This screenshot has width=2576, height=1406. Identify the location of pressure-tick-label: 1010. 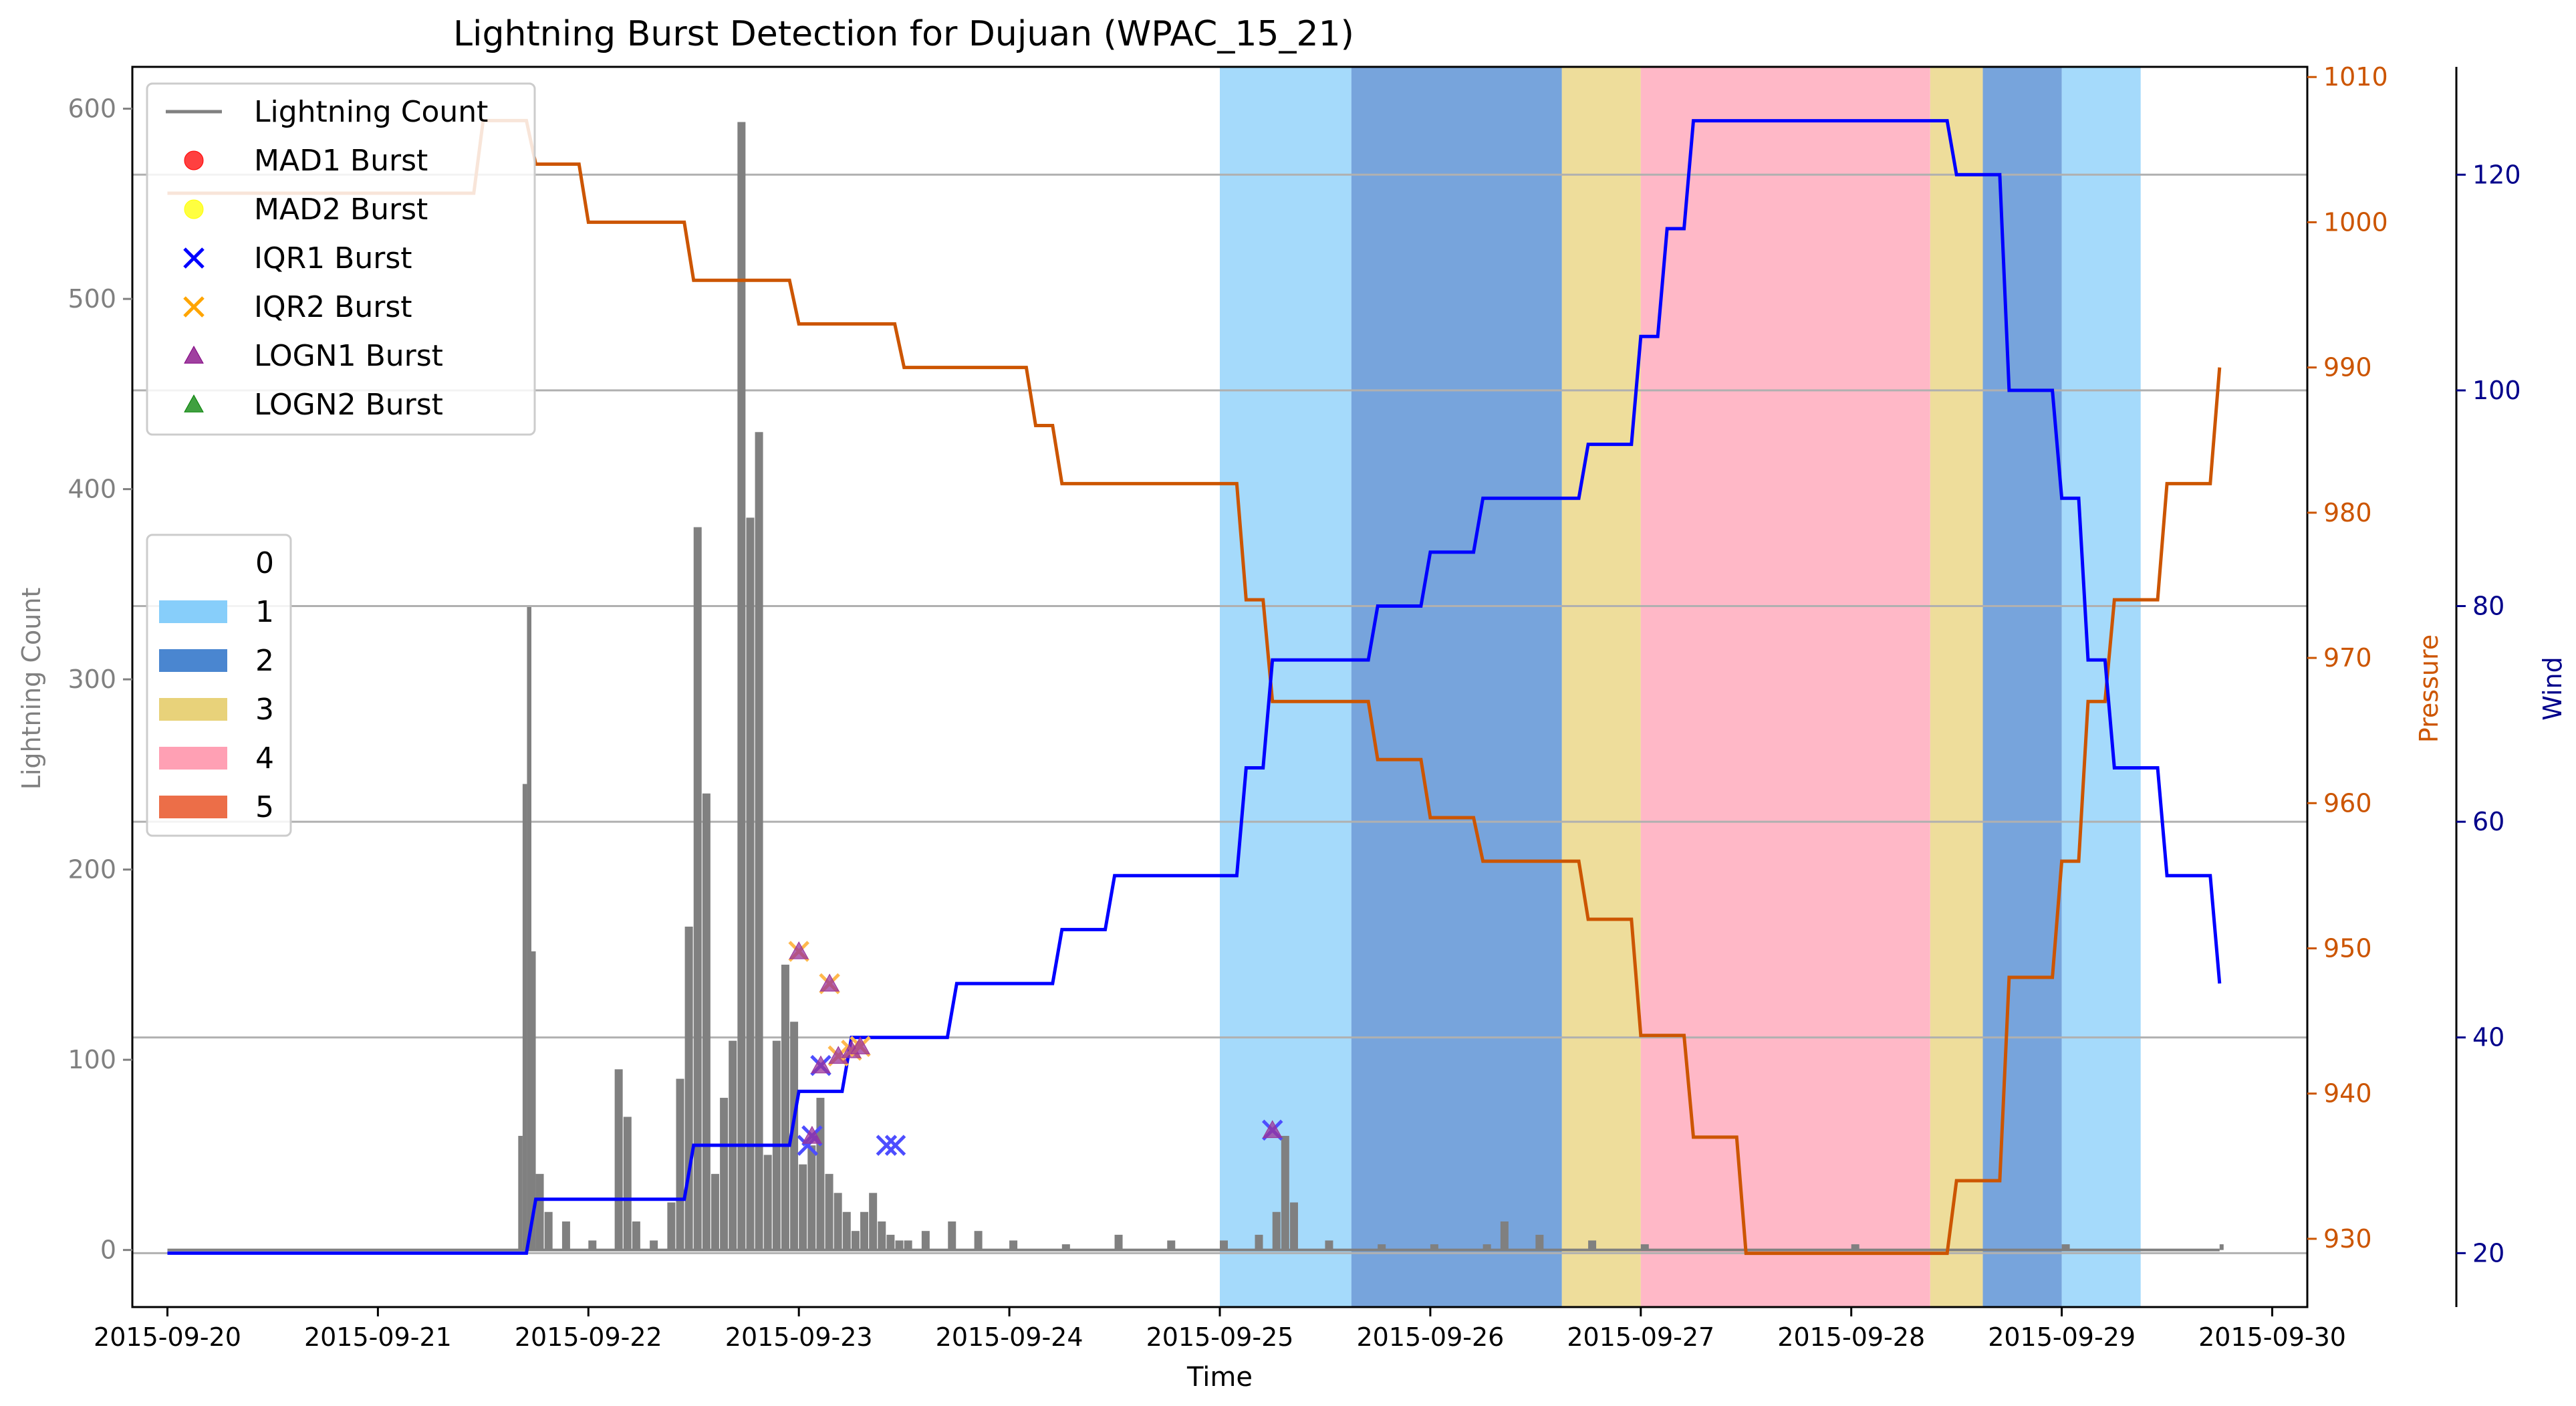
(2355, 77).